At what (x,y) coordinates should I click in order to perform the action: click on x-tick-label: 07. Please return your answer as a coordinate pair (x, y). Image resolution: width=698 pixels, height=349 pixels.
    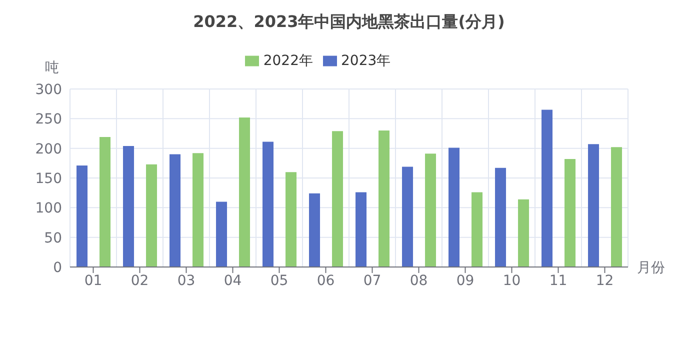
    Looking at the image, I should click on (372, 280).